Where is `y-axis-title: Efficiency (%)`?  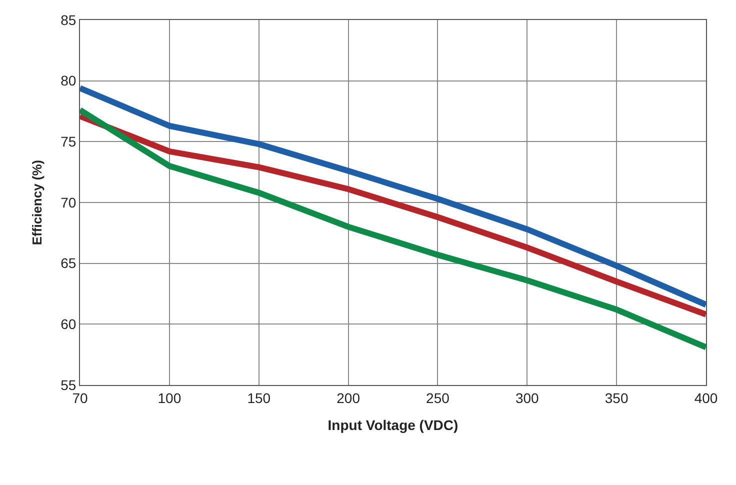
y-axis-title: Efficiency (%) is located at coordinates (37, 203).